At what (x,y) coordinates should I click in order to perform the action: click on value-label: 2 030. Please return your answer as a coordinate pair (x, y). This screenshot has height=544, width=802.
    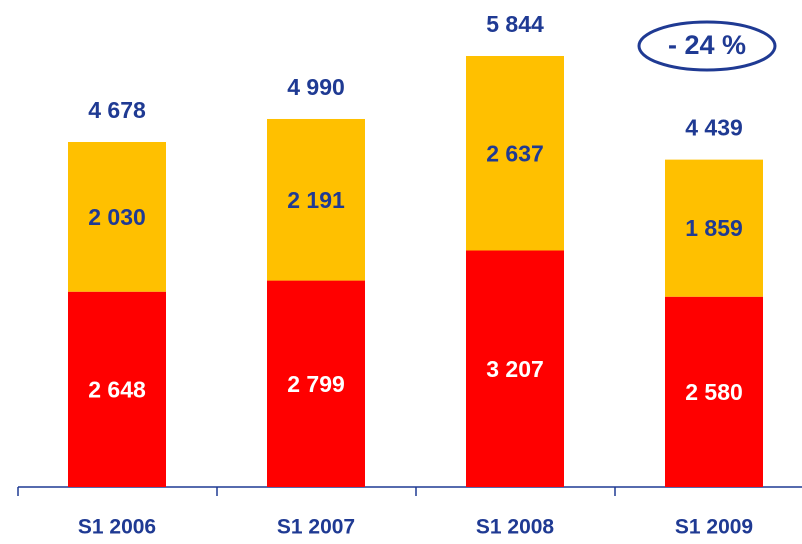
    Looking at the image, I should click on (117, 217).